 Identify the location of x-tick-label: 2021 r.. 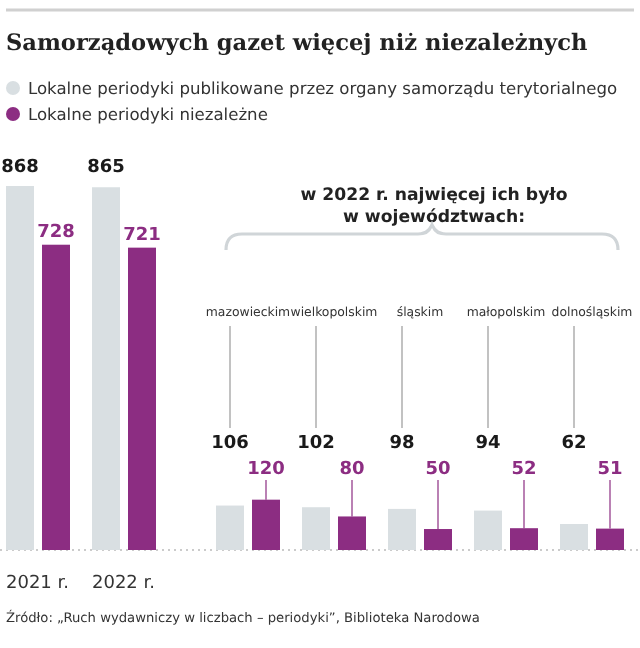
(37, 584).